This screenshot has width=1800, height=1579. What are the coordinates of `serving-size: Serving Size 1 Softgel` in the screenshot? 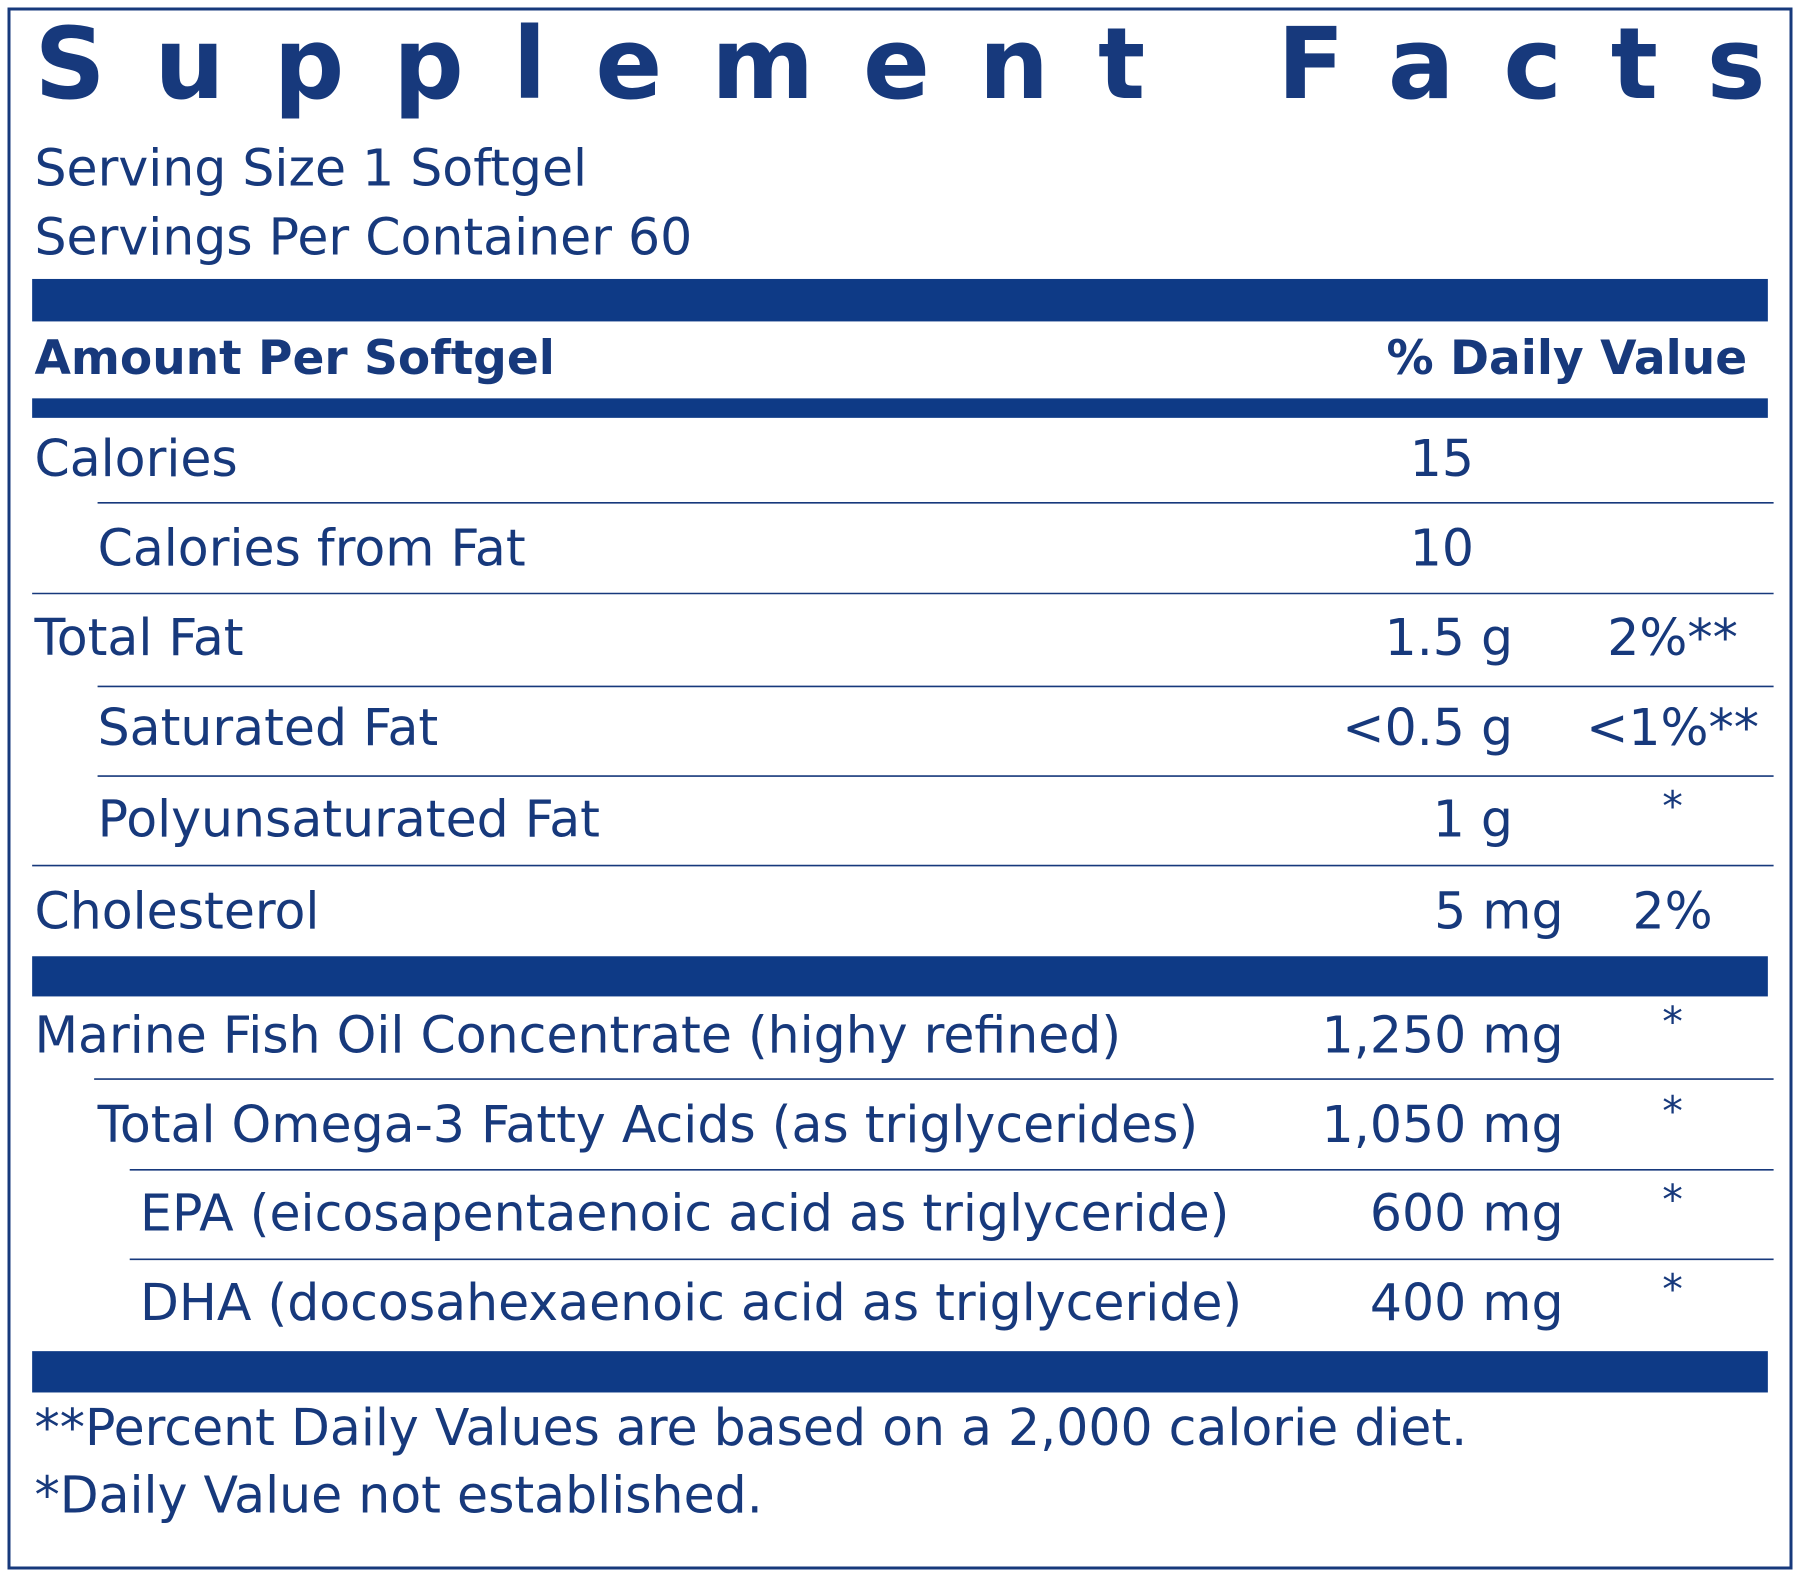 It's located at (310, 168).